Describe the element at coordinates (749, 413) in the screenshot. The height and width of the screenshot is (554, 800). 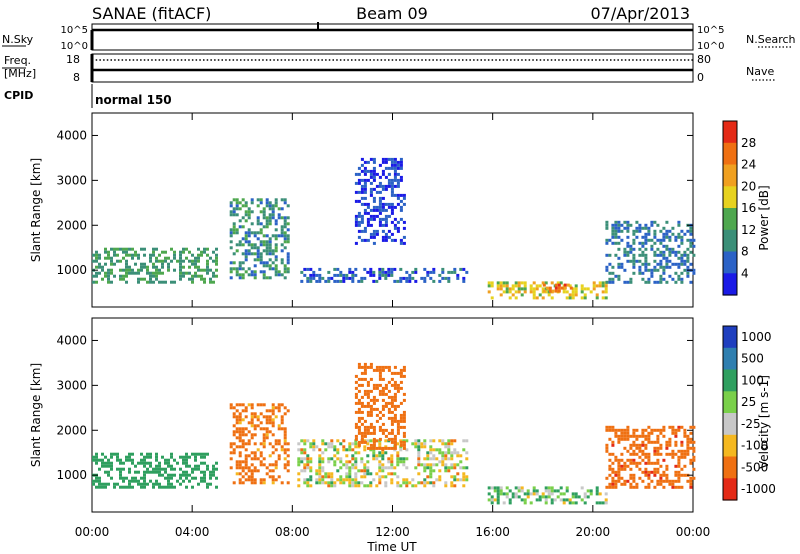
I see `velocity-colorbar: 1000 500 100 25 -25 -100 -500 -1000` at that location.